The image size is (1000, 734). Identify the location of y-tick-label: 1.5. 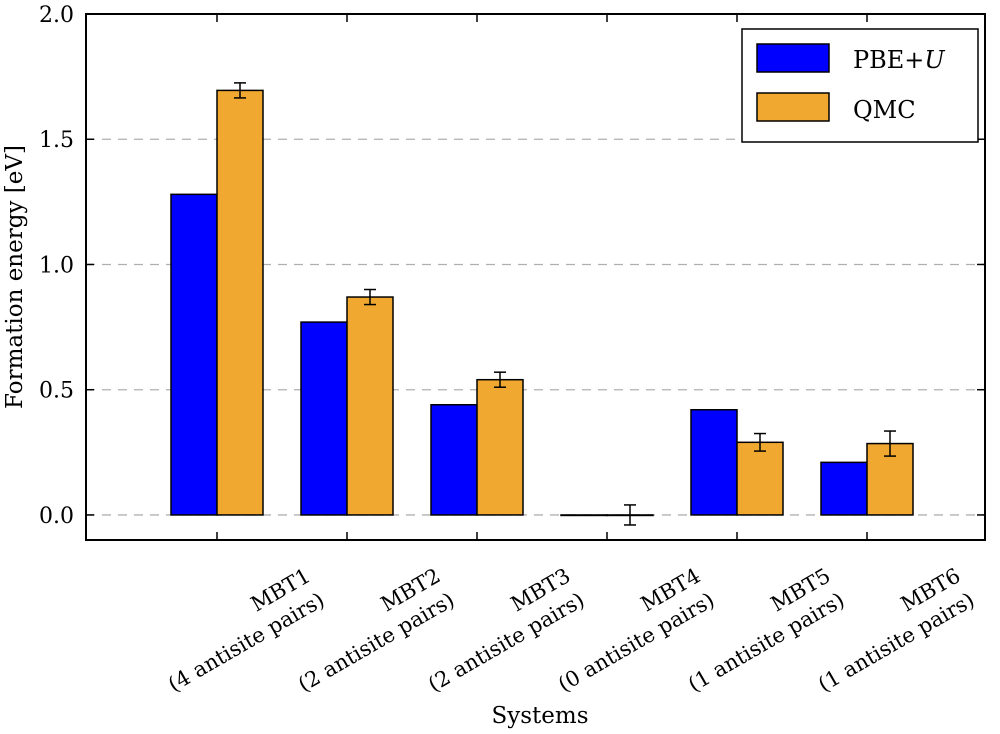
(56, 140).